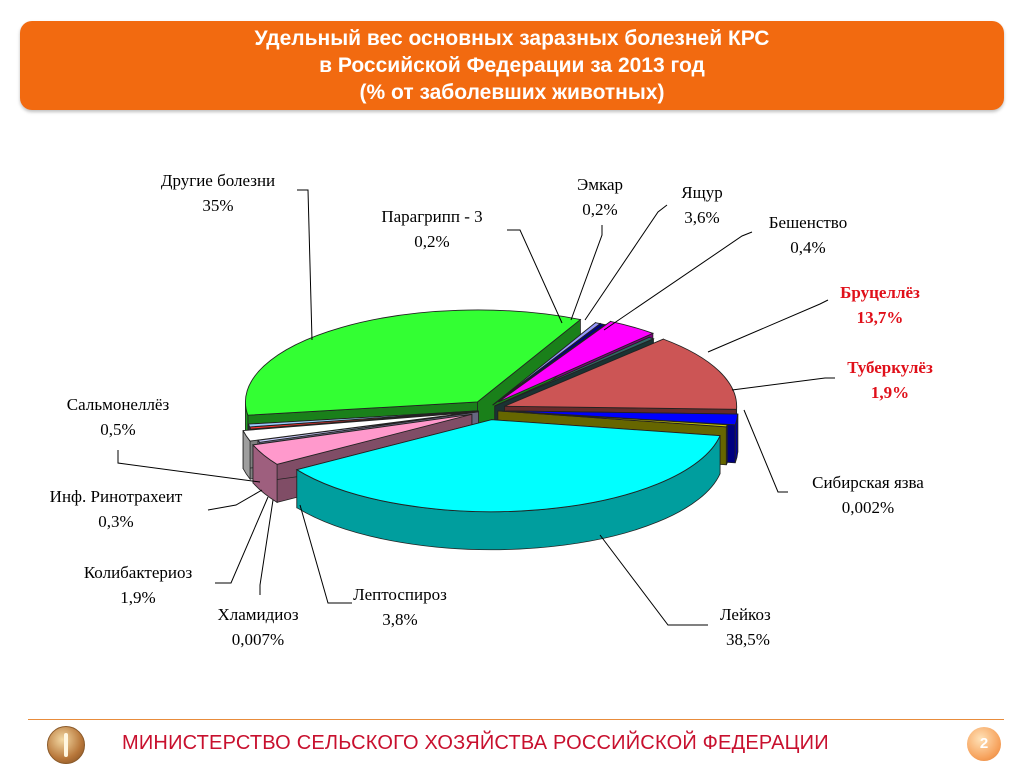 This screenshot has width=1024, height=768. What do you see at coordinates (117, 429) in the screenshot?
I see `slice-value-label: 0,5%` at bounding box center [117, 429].